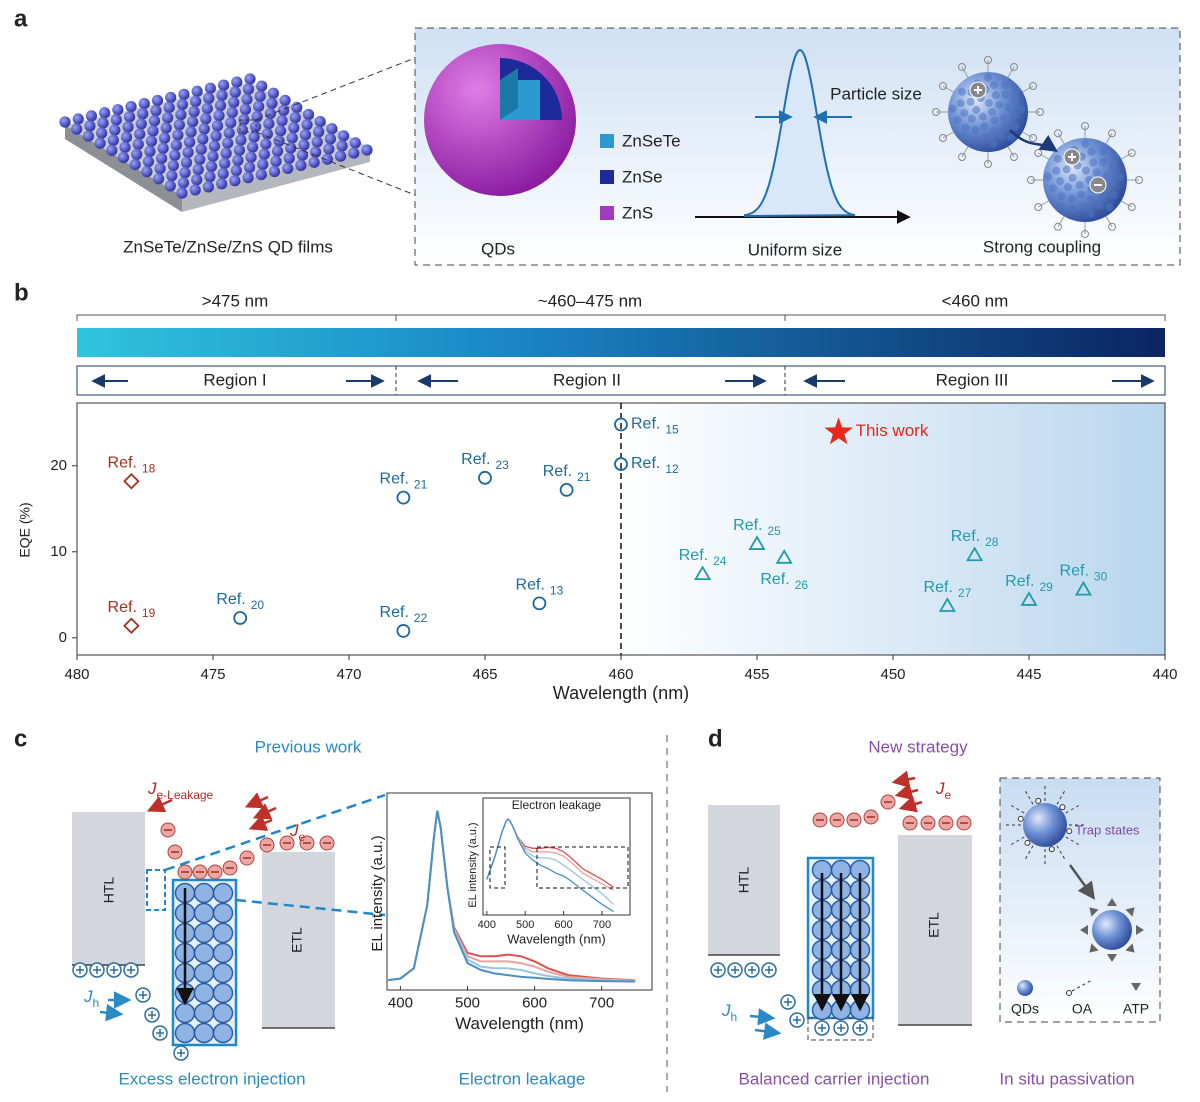 Image resolution: width=1200 pixels, height=1102 pixels. Describe the element at coordinates (1082, 882) in the screenshot. I see `process-arrow` at that location.